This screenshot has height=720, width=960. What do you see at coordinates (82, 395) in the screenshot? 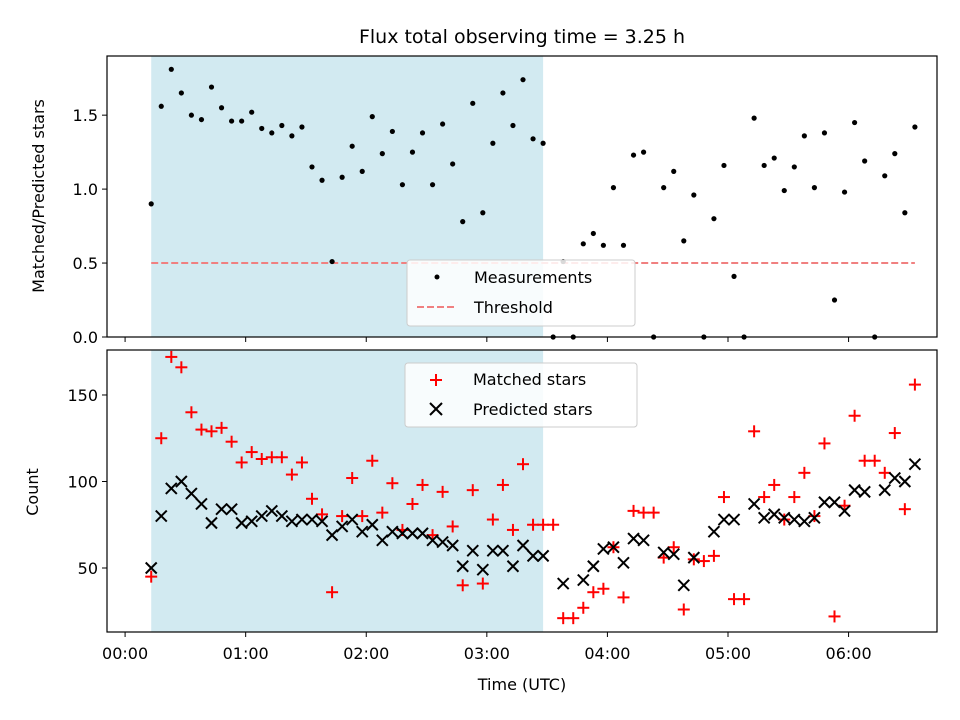
I see `bottom-ytick-label: 150` at bounding box center [82, 395].